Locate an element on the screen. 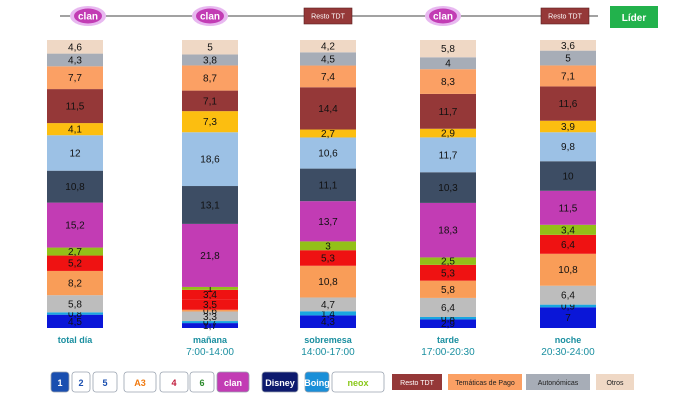 Image resolution: width=677 pixels, height=400 pixels. segment-label-4-2: 6,4 is located at coordinates (568, 296).